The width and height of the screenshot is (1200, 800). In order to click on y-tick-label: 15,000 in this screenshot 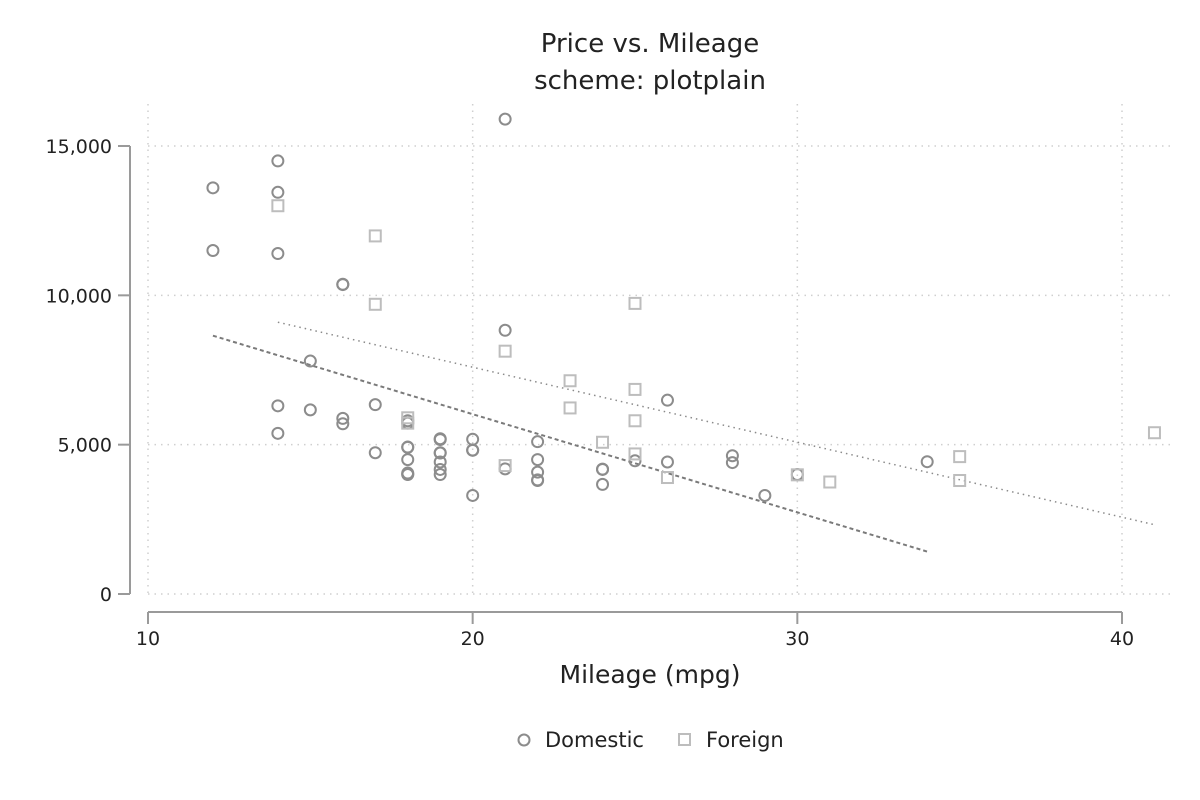, I will do `click(79, 147)`.